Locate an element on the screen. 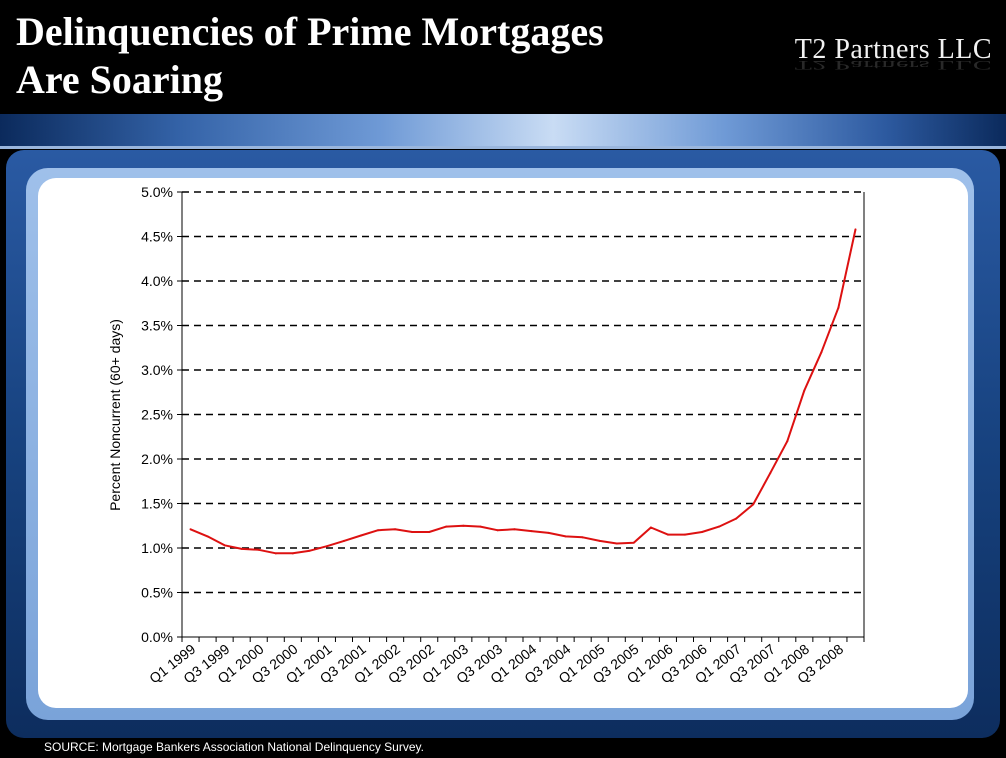 The image size is (1006, 758). title-line-2: Are Soaring is located at coordinates (120, 79).